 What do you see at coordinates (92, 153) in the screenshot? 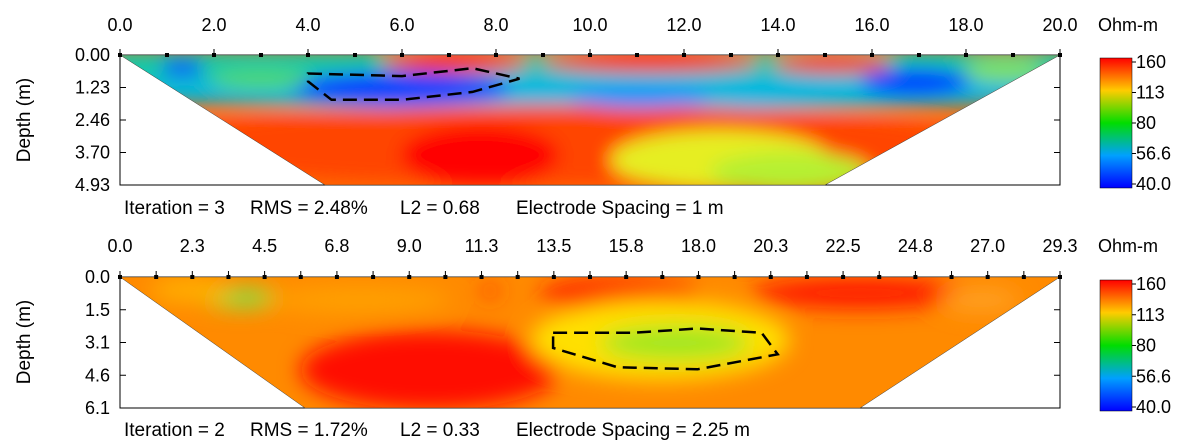
I see `panel-1-y-tick-label: 3.70` at bounding box center [92, 153].